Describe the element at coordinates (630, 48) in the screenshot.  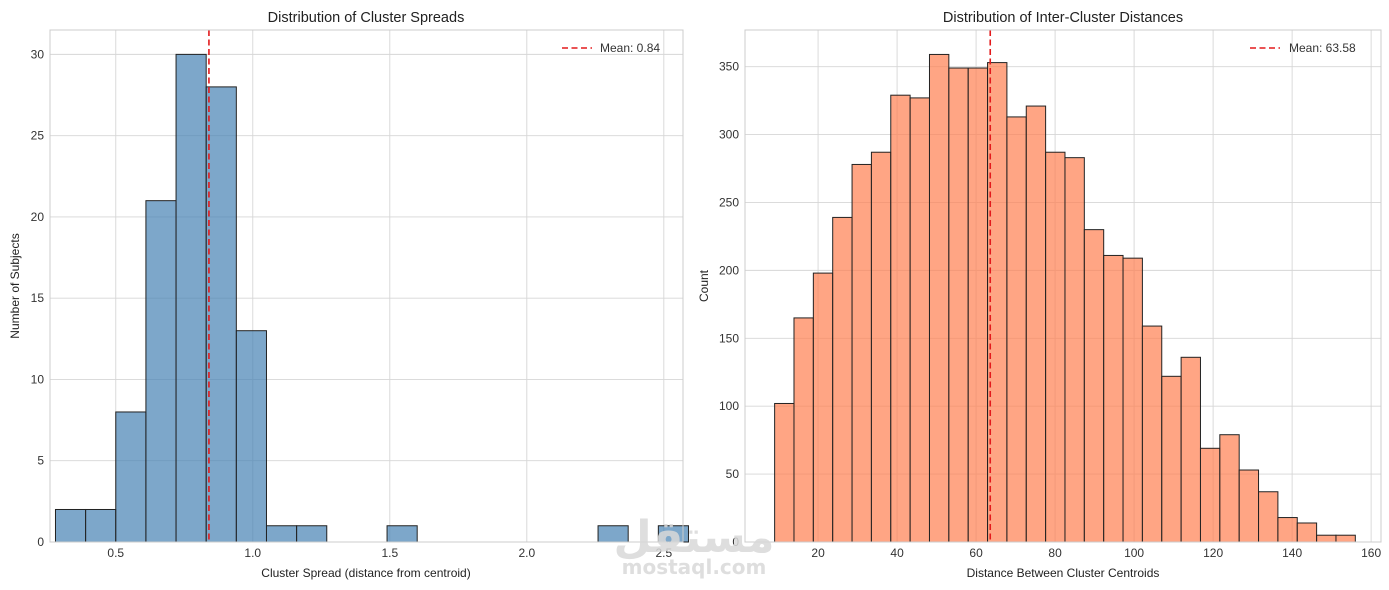
I see `legend-mean-label-spreads: Mean: 0.84` at that location.